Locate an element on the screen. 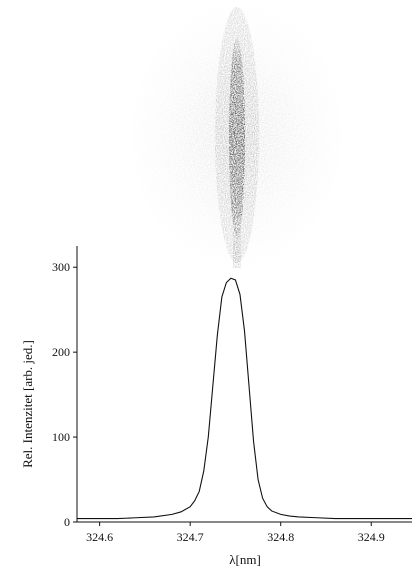 The height and width of the screenshot is (572, 413). photo-tail is located at coordinates (237, 248).